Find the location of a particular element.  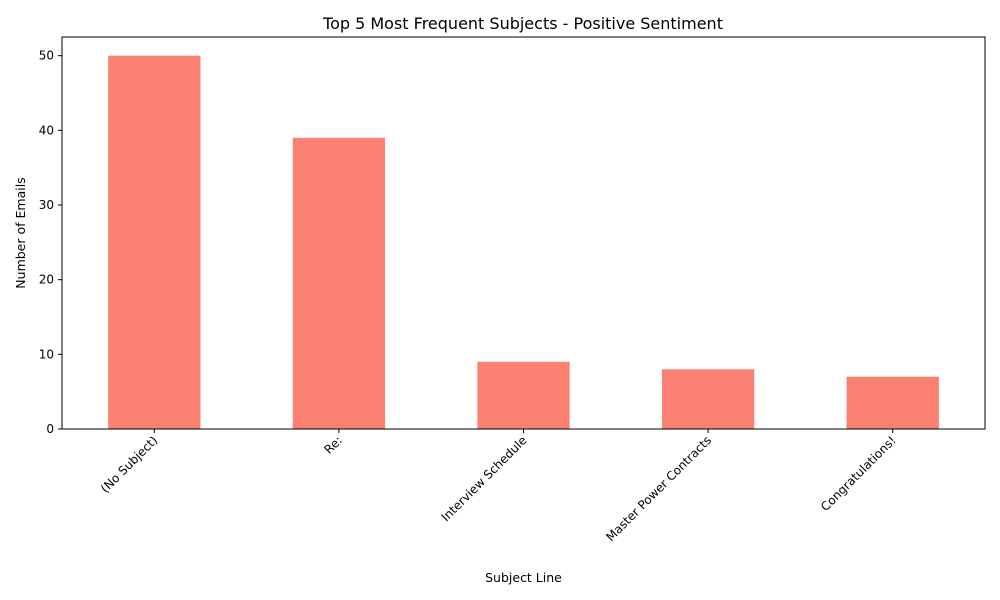

y-tick-label: 30 is located at coordinates (46, 205).